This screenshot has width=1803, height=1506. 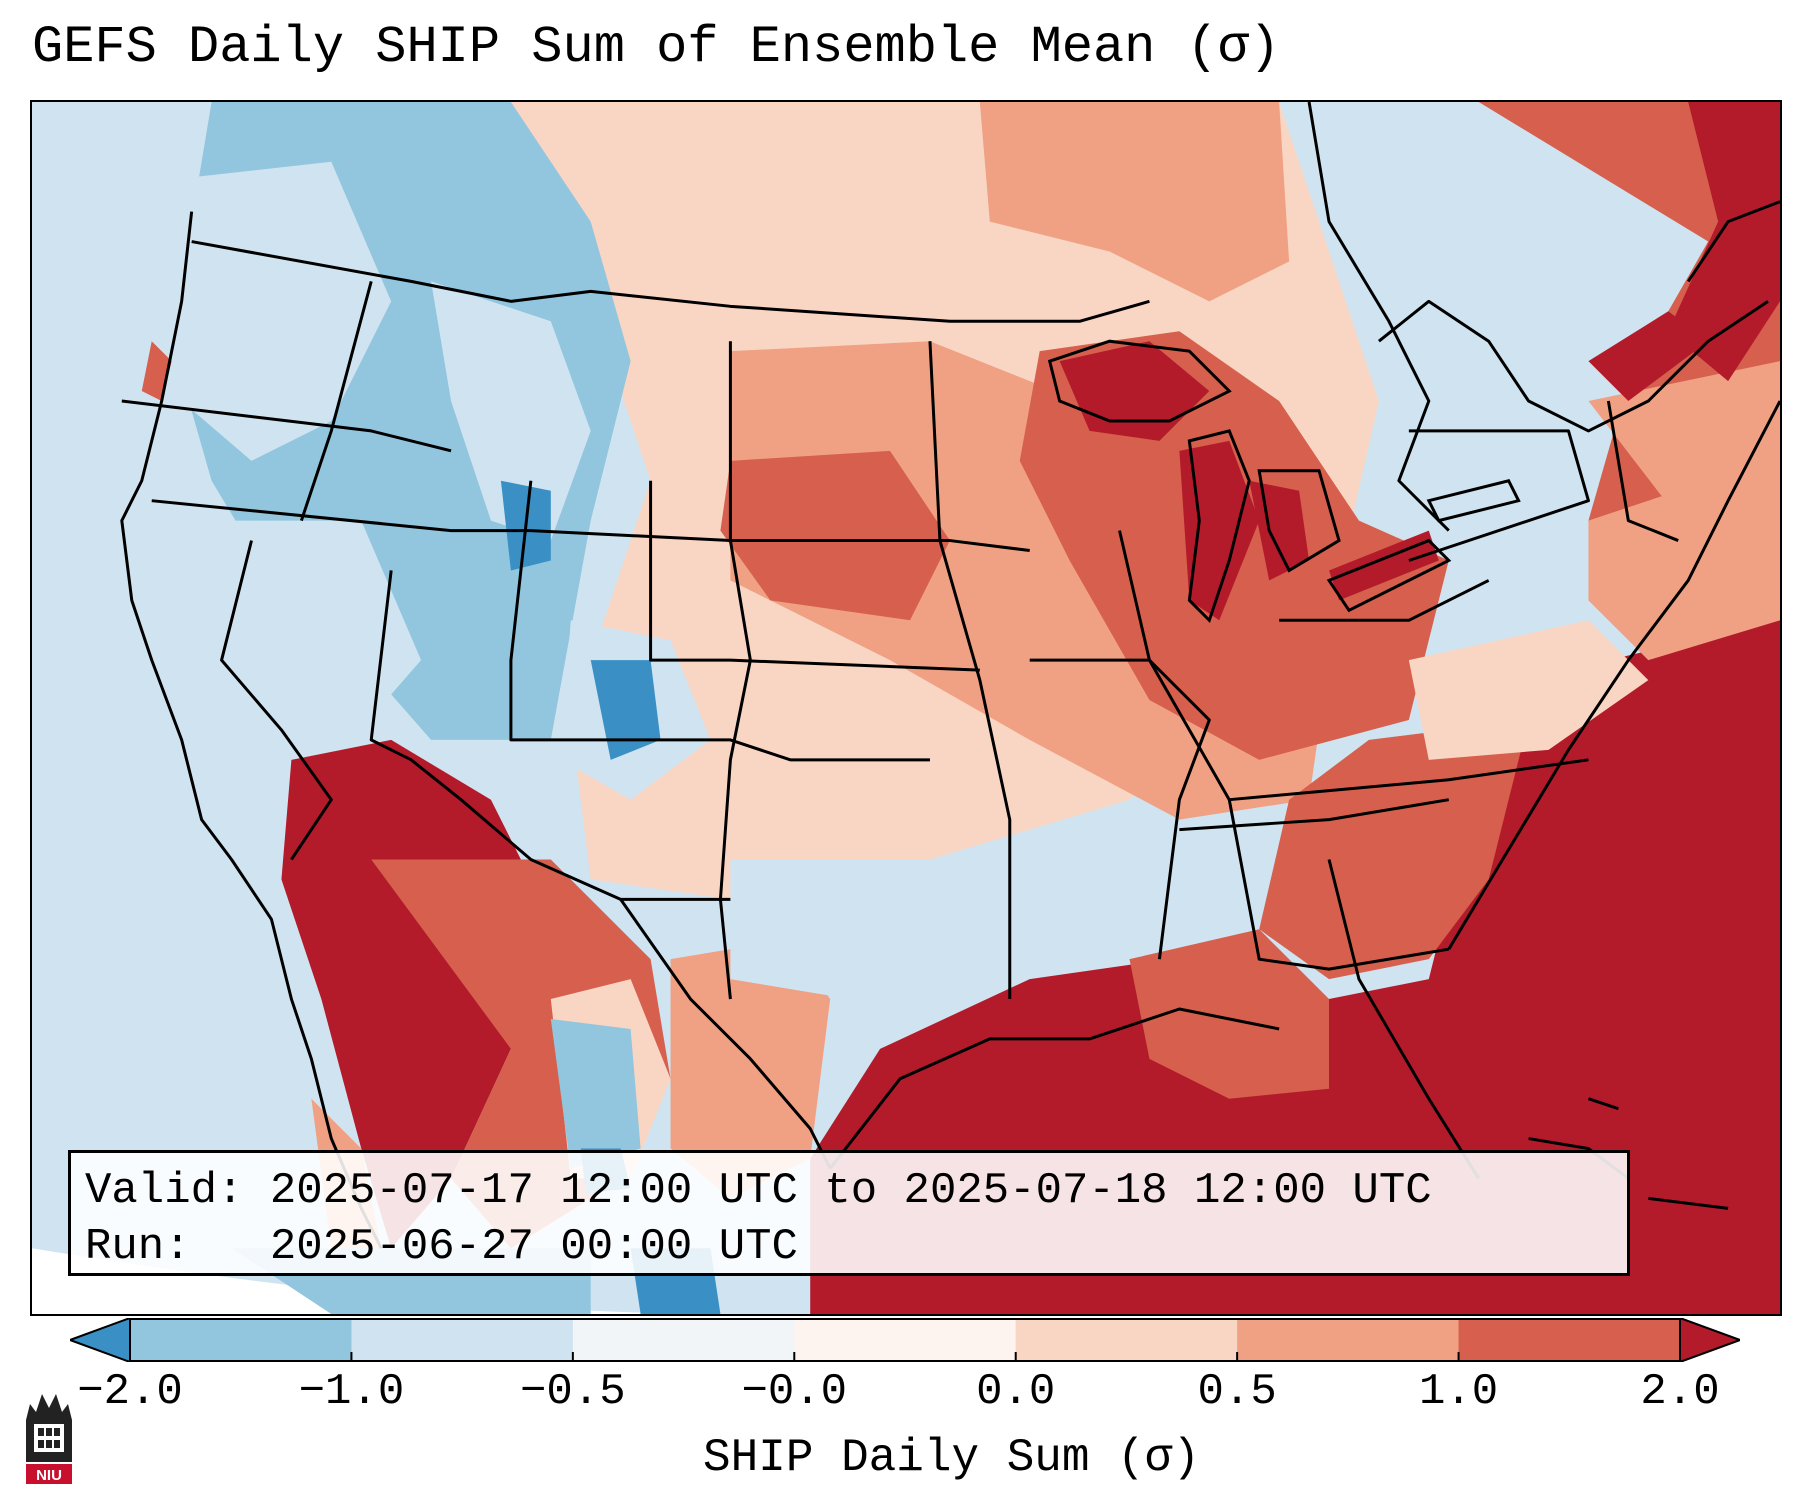 What do you see at coordinates (1680, 1392) in the screenshot?
I see `colorbar-tick-label: 2.0` at bounding box center [1680, 1392].